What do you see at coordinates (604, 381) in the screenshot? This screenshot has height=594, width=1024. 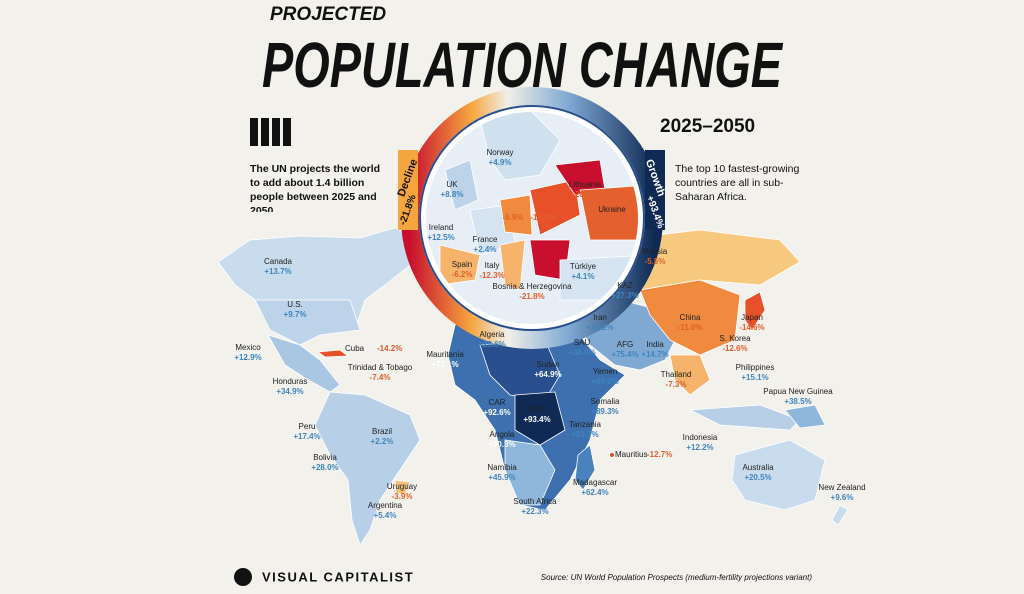 I see `country-change: +69.9%` at bounding box center [604, 381].